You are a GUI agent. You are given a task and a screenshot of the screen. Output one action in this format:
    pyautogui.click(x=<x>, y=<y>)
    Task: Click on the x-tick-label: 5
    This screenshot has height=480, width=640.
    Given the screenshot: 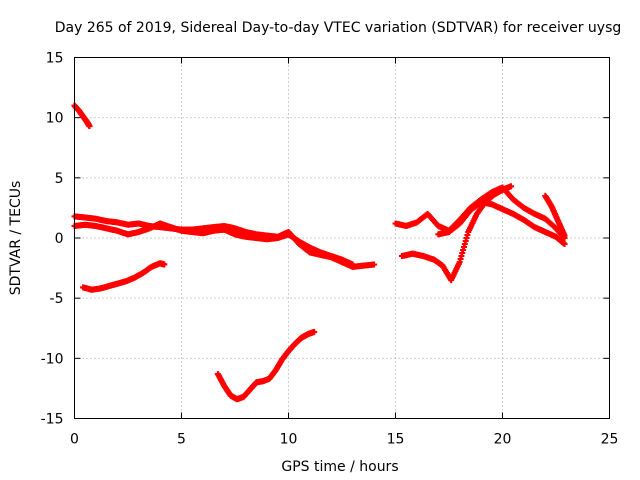 What is the action you would take?
    pyautogui.click(x=181, y=440)
    